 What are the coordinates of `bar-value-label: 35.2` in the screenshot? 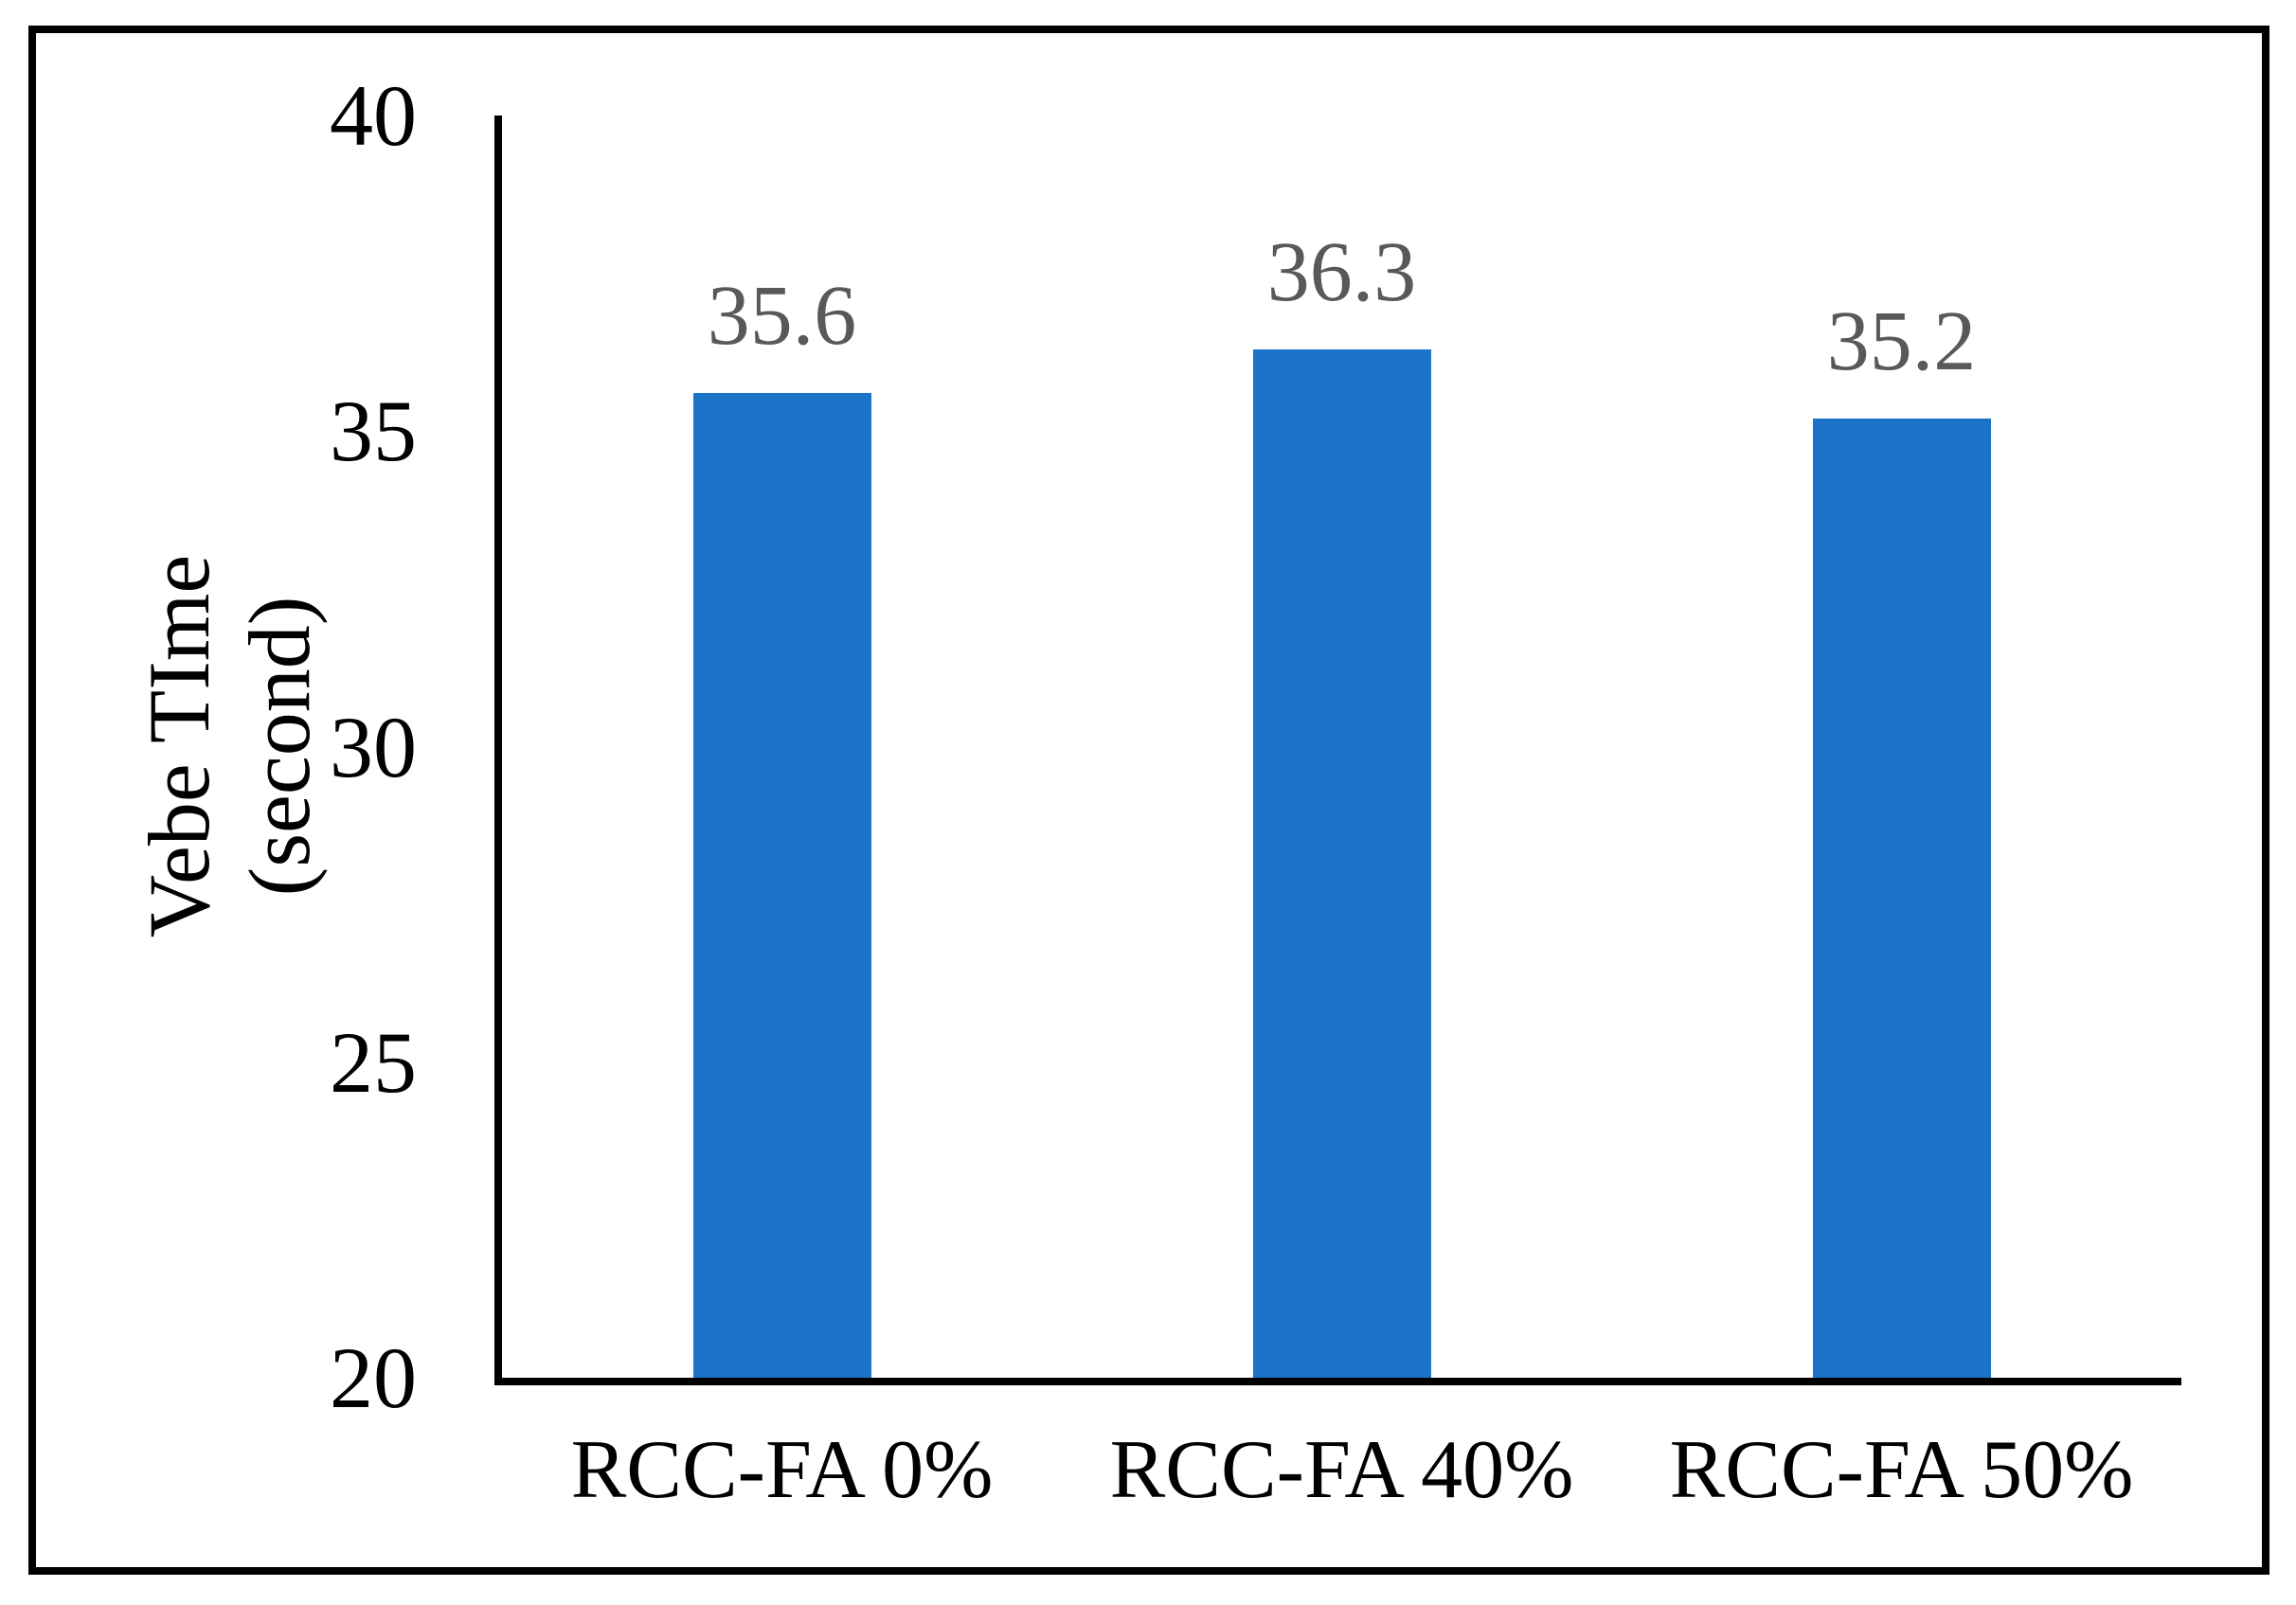 It's located at (1901, 341).